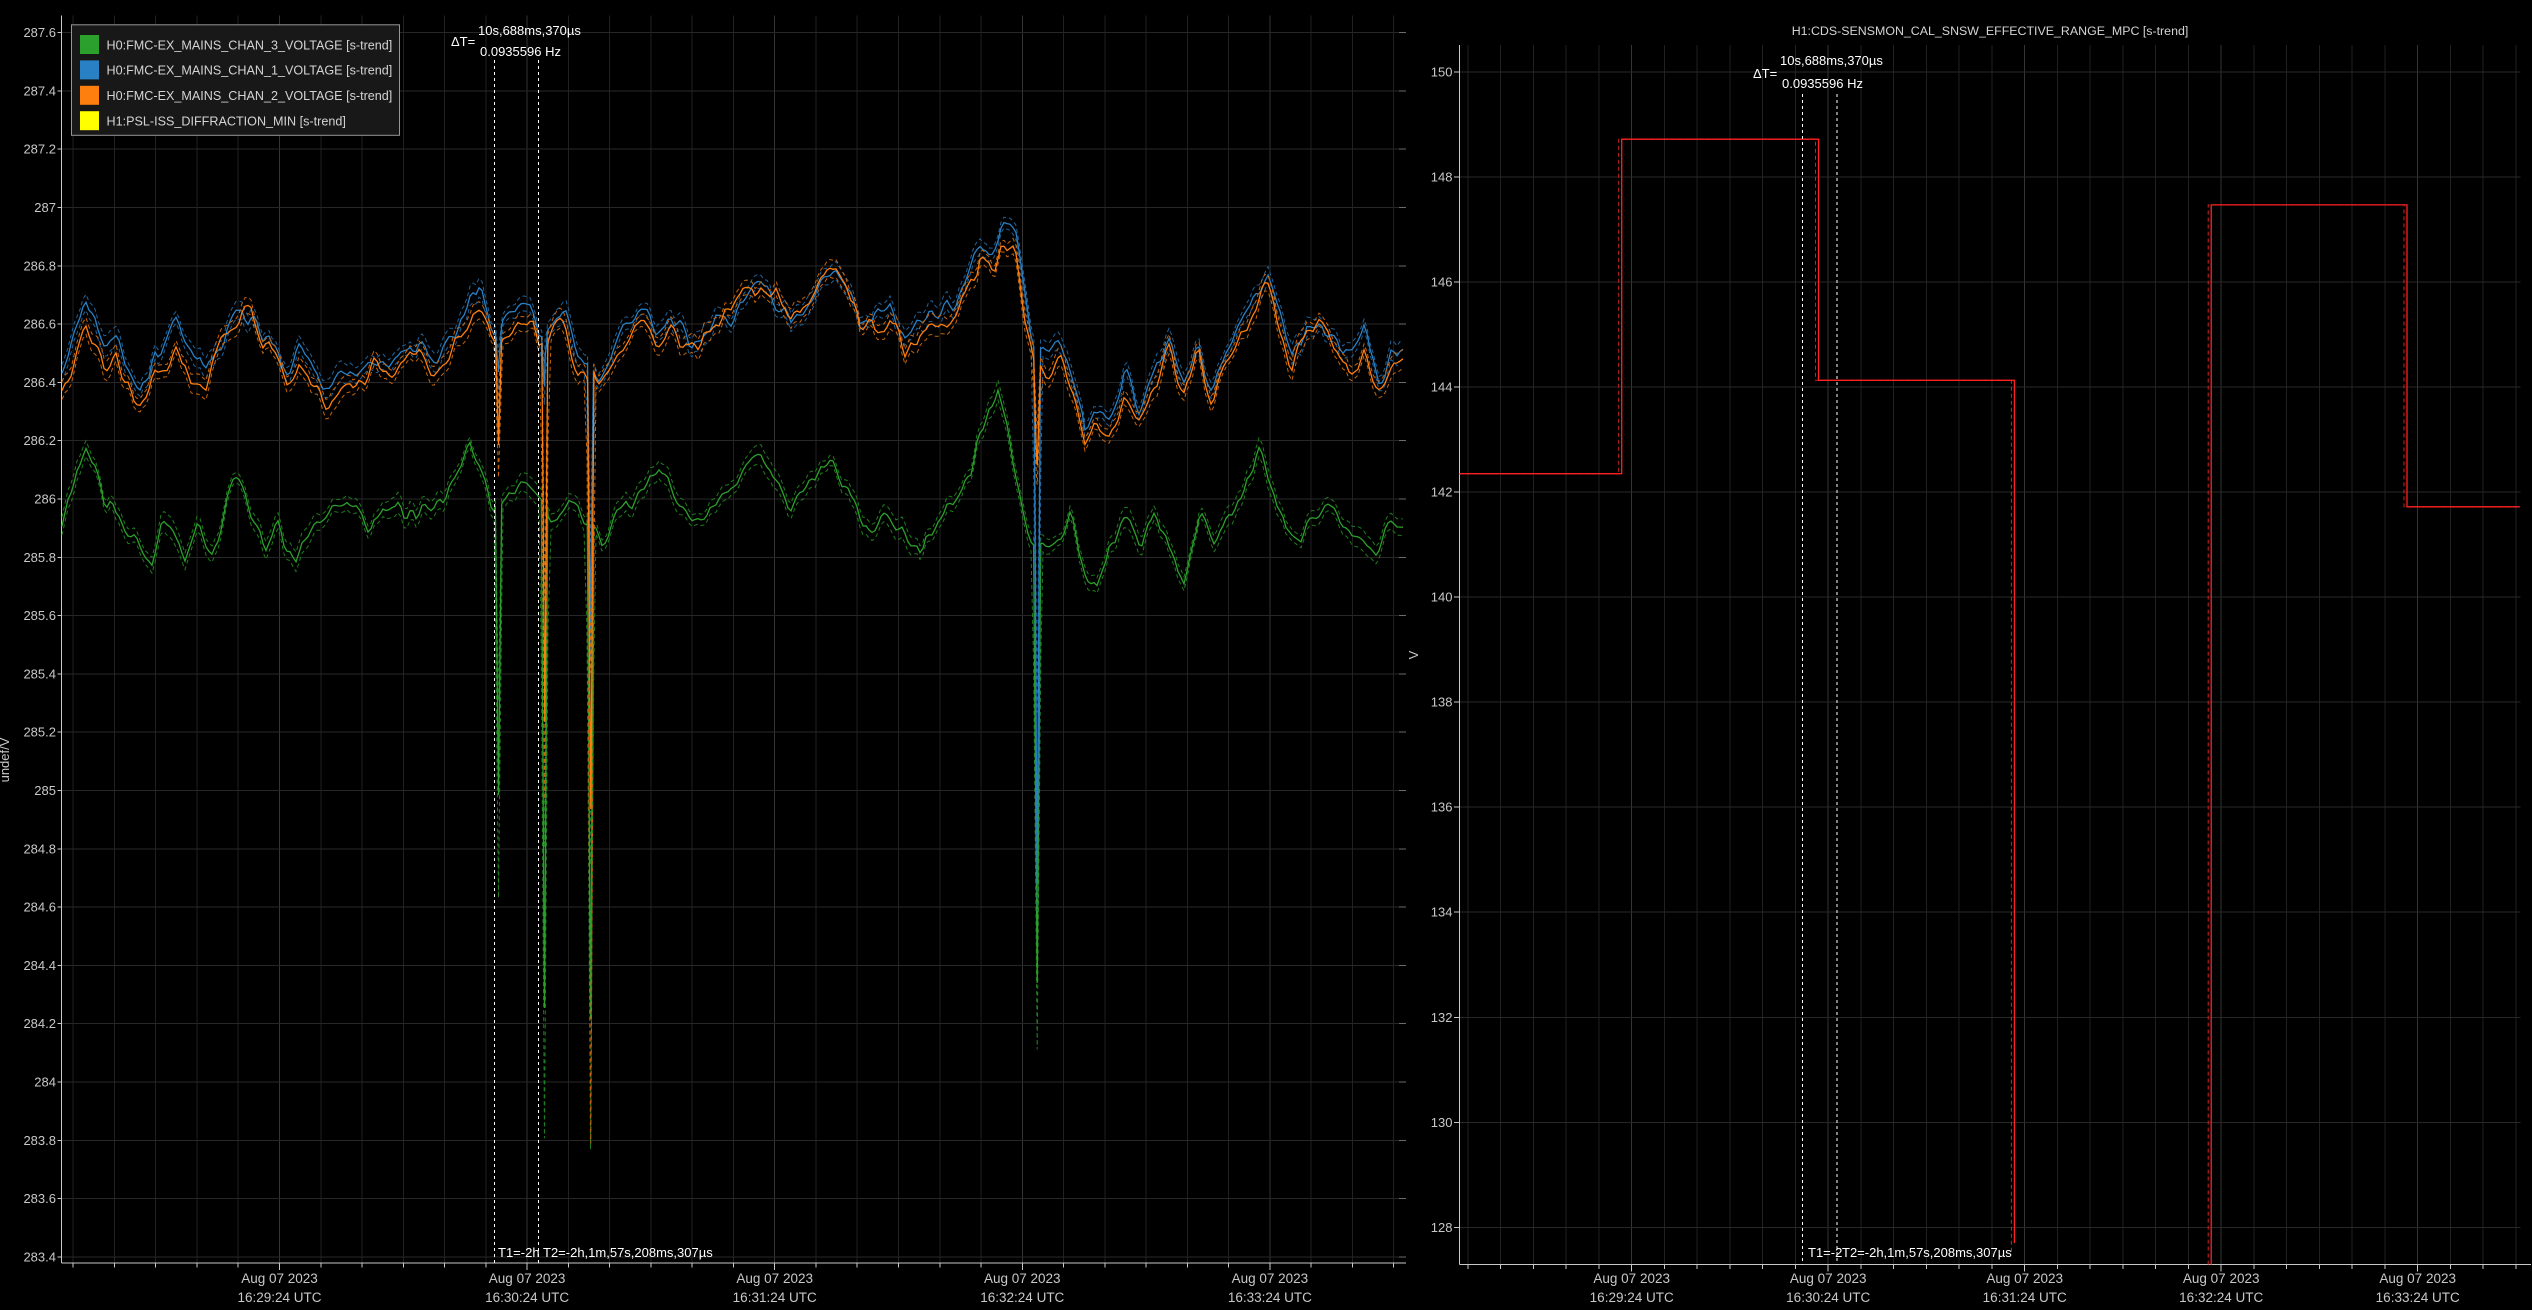  What do you see at coordinates (1442, 912) in the screenshot?
I see `svg-text: 134` at bounding box center [1442, 912].